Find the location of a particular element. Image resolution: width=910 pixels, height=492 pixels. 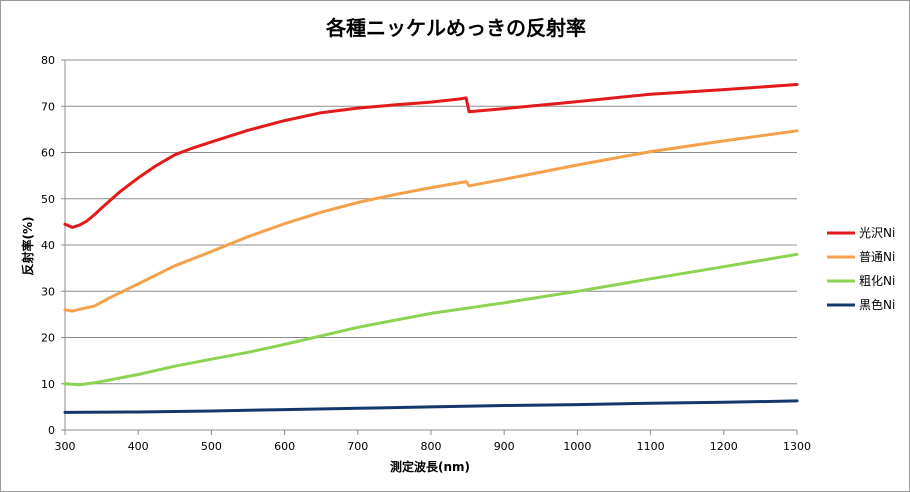

y-tick-label: 30 is located at coordinates (48, 291).